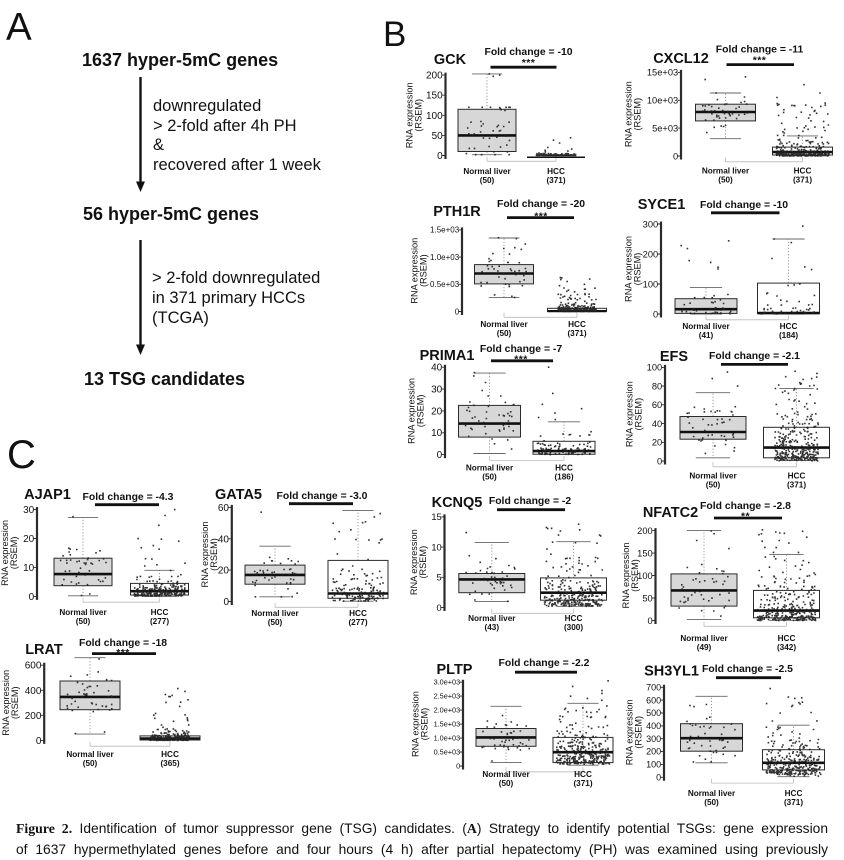 Image resolution: width=844 pixels, height=860 pixels. I want to click on svg-text: Fold change = -4.3, so click(128, 497).